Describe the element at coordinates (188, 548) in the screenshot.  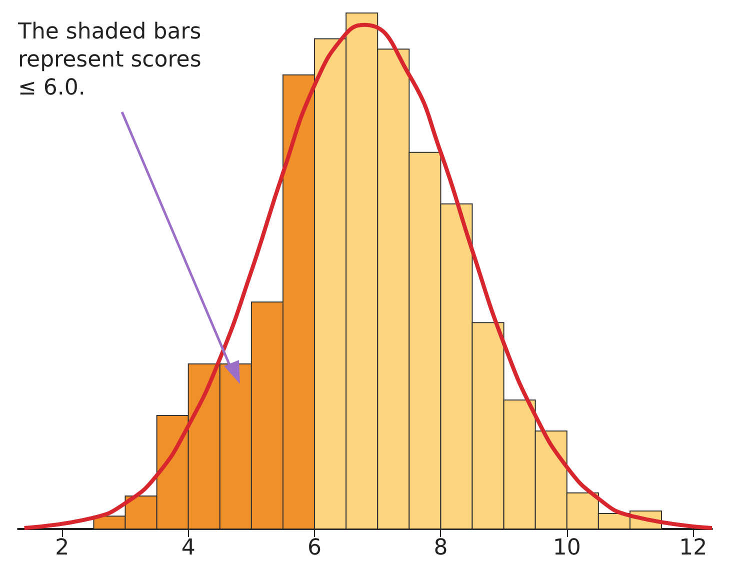
I see `x-tick-label: 4` at that location.